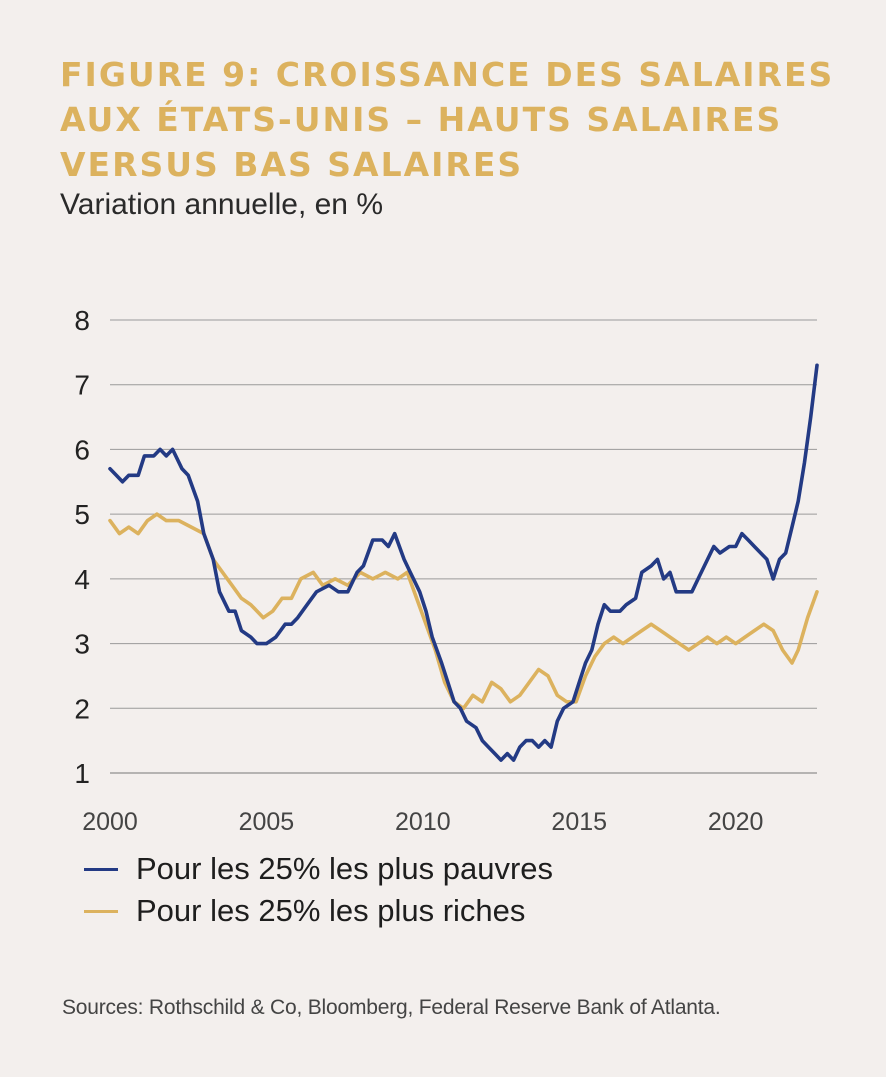  Describe the element at coordinates (345, 868) in the screenshot. I see `legend-label-poorest: Pour les 25% les plus pauvres` at that location.